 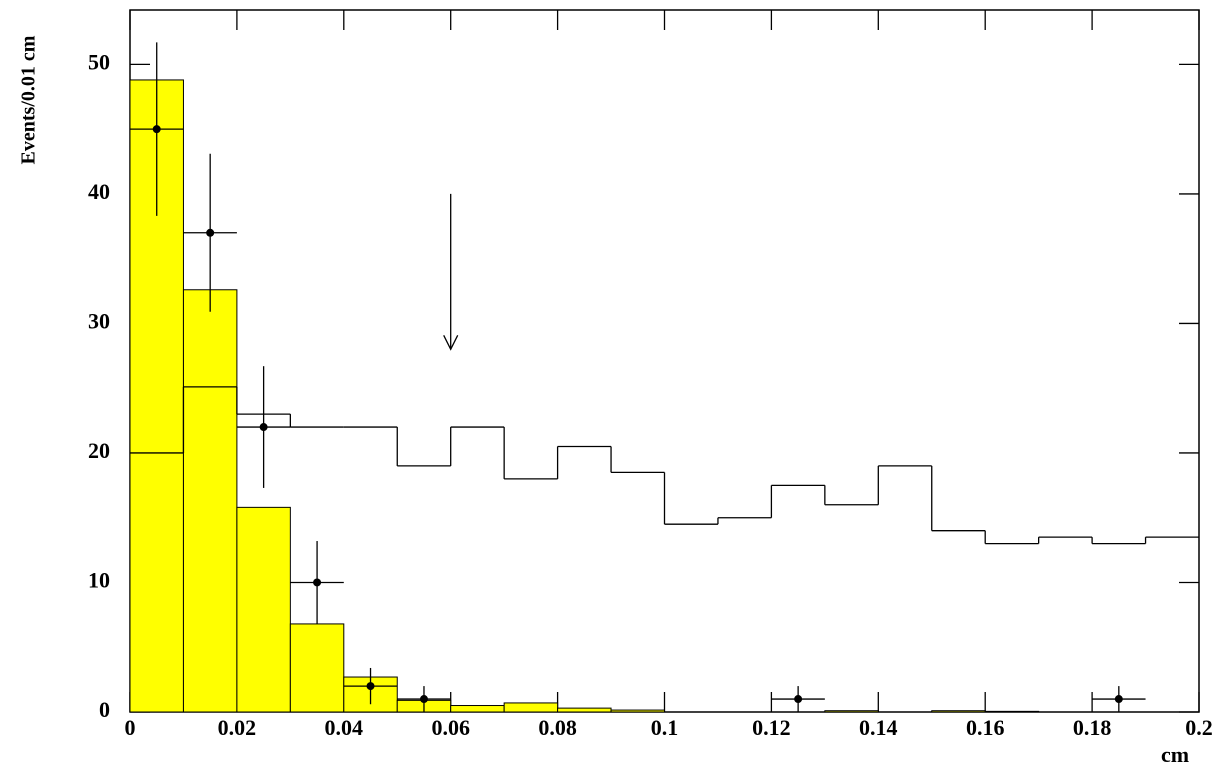 I want to click on x-tick-label: 0, so click(x=130, y=727).